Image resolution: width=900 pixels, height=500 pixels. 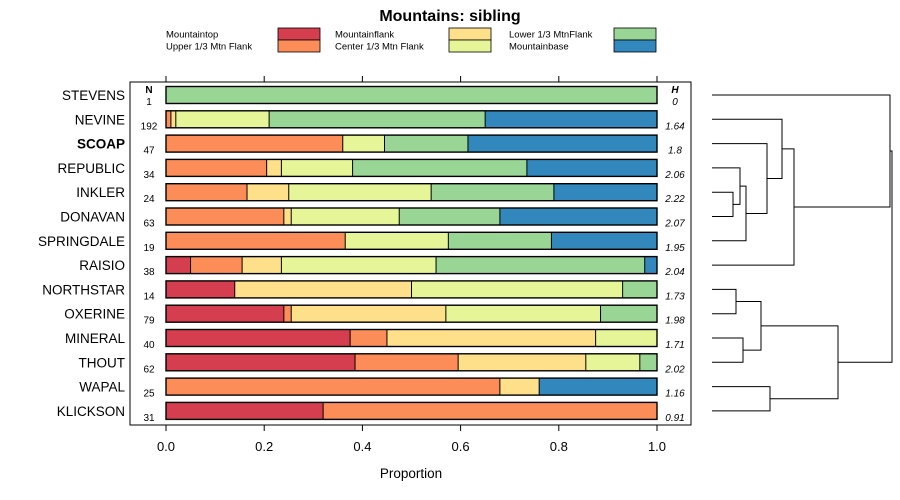 What do you see at coordinates (657, 446) in the screenshot?
I see `x-tick-label: 1.0` at bounding box center [657, 446].